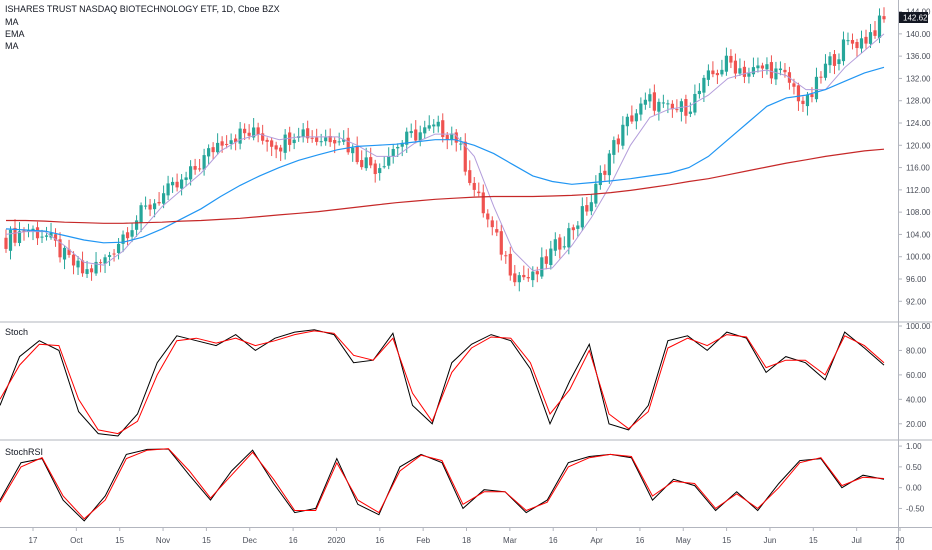 This screenshot has width=932, height=550. What do you see at coordinates (918, 257) in the screenshot?
I see `price-axis-tick-label: 100.00` at bounding box center [918, 257].